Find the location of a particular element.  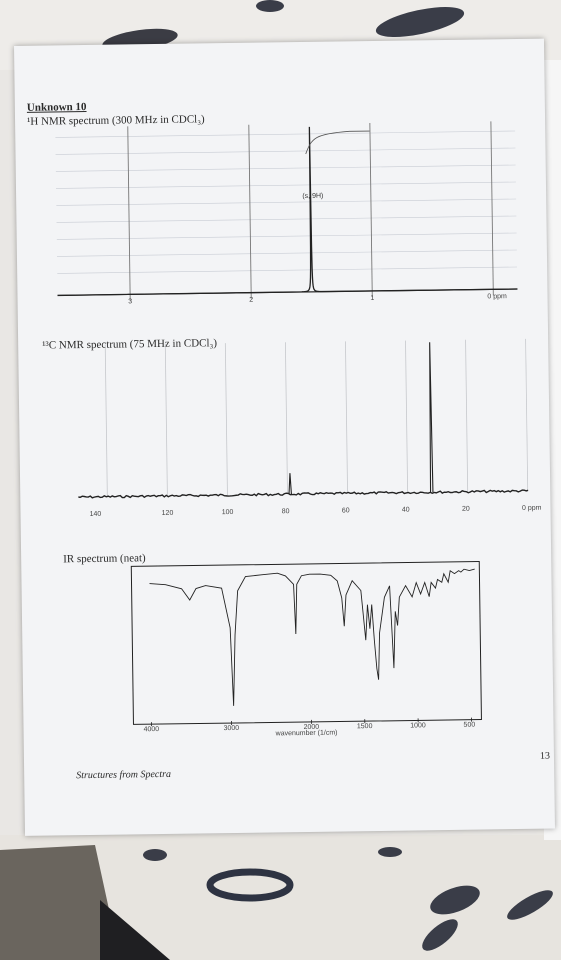

ir-tick-label: 3000 is located at coordinates (231, 728).